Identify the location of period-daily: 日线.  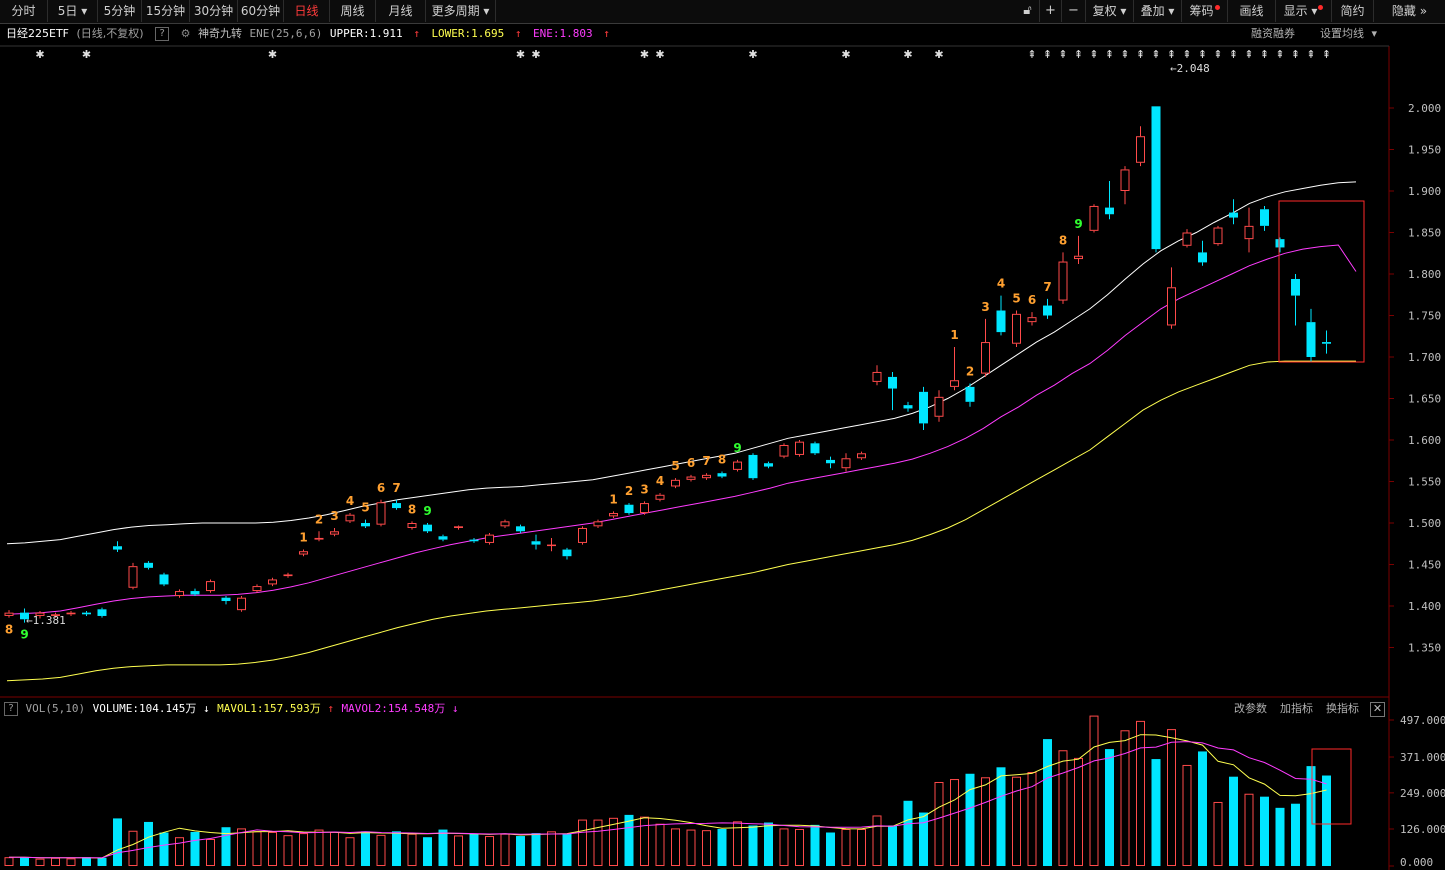
(307, 11).